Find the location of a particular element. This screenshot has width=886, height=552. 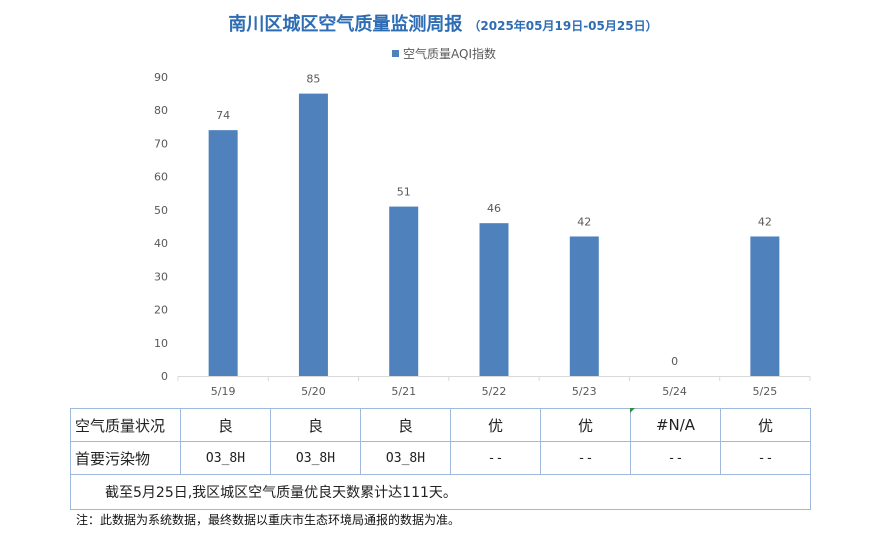

y-tick-label: 90 is located at coordinates (161, 77).